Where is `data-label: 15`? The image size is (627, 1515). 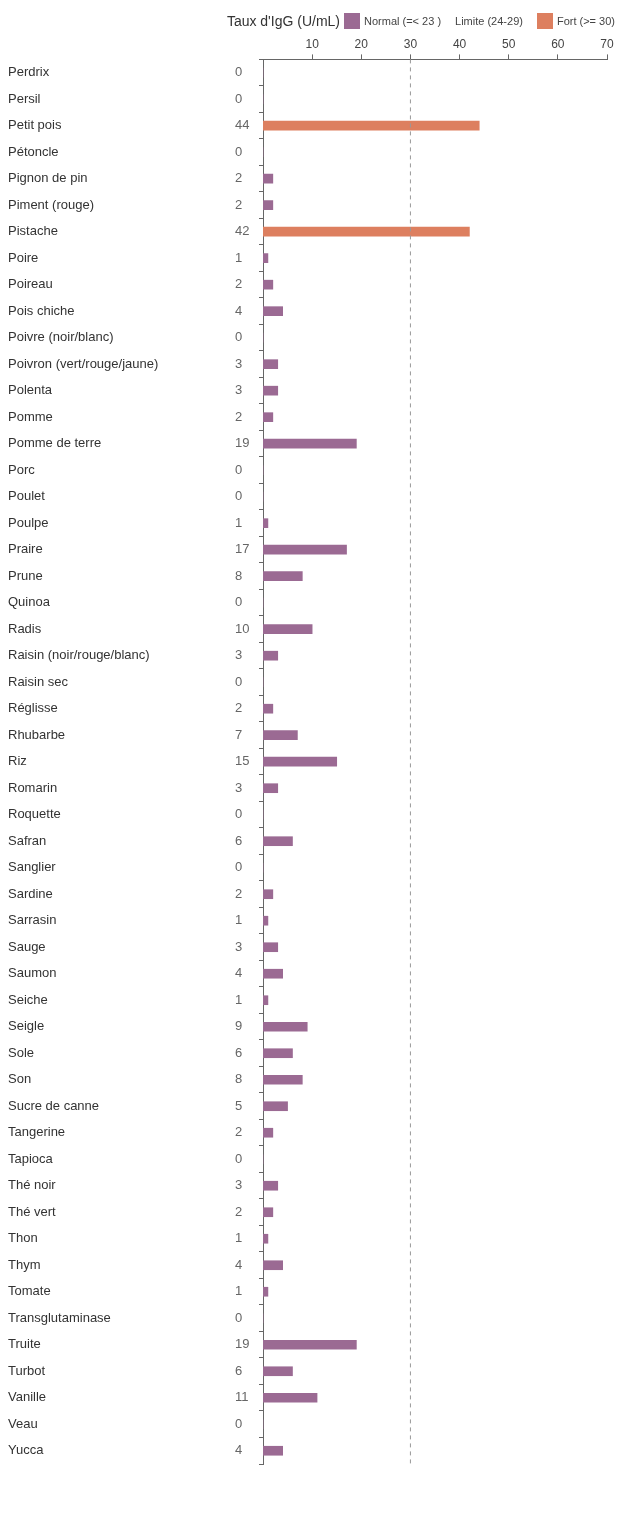 data-label: 15 is located at coordinates (242, 761).